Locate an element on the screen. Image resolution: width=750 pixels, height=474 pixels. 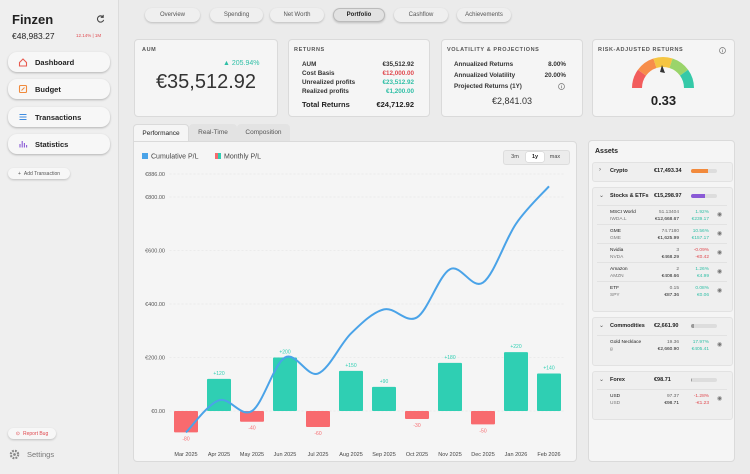
asset-ticker: GME is located at coordinates (615, 238).